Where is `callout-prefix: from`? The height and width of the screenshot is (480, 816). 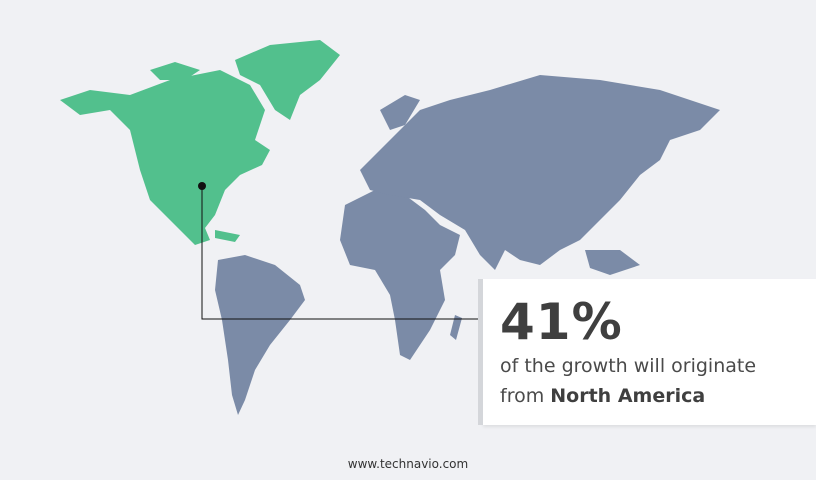 callout-prefix: from is located at coordinates (522, 396).